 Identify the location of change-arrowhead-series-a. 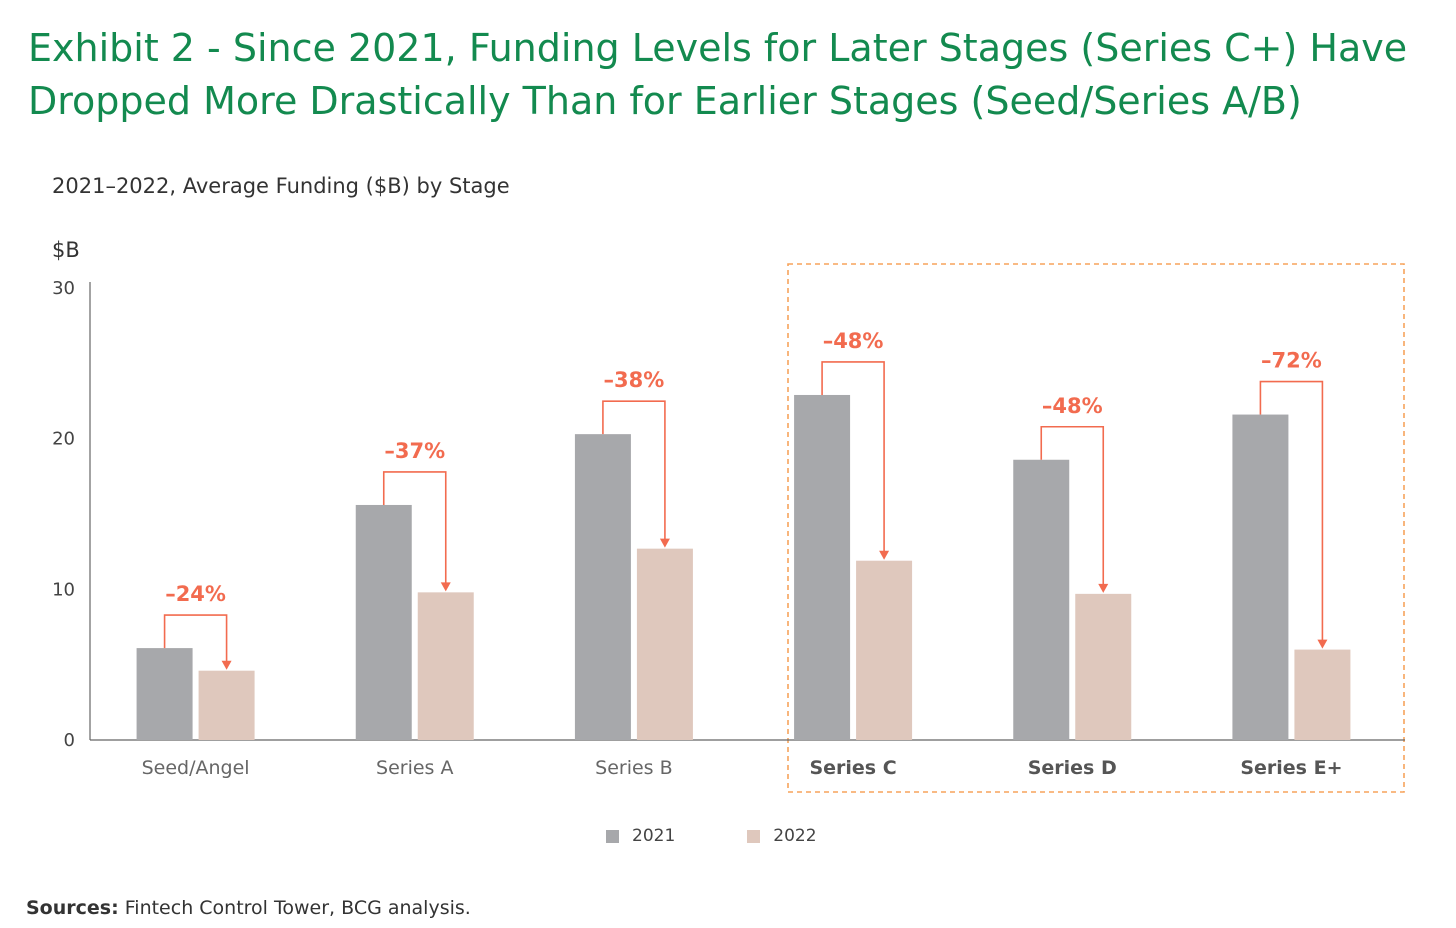
(445, 587).